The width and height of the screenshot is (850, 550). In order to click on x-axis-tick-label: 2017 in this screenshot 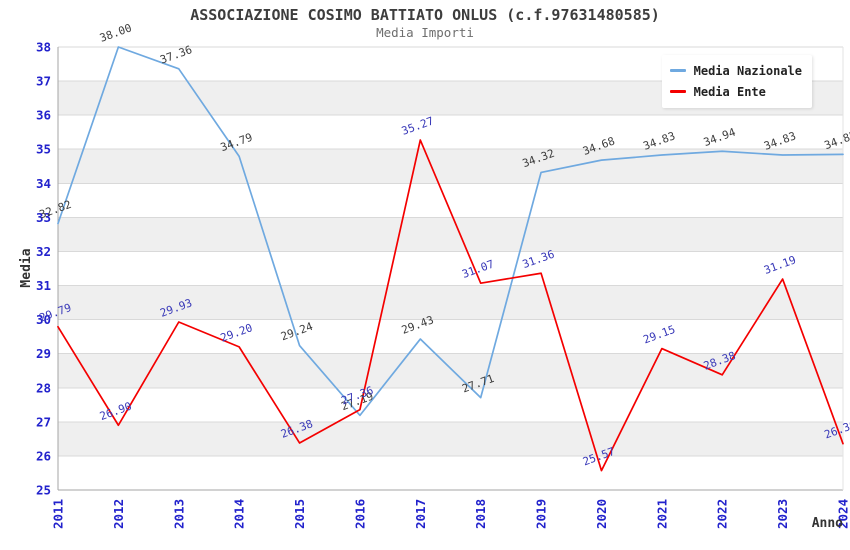, I will do `click(420, 514)`.